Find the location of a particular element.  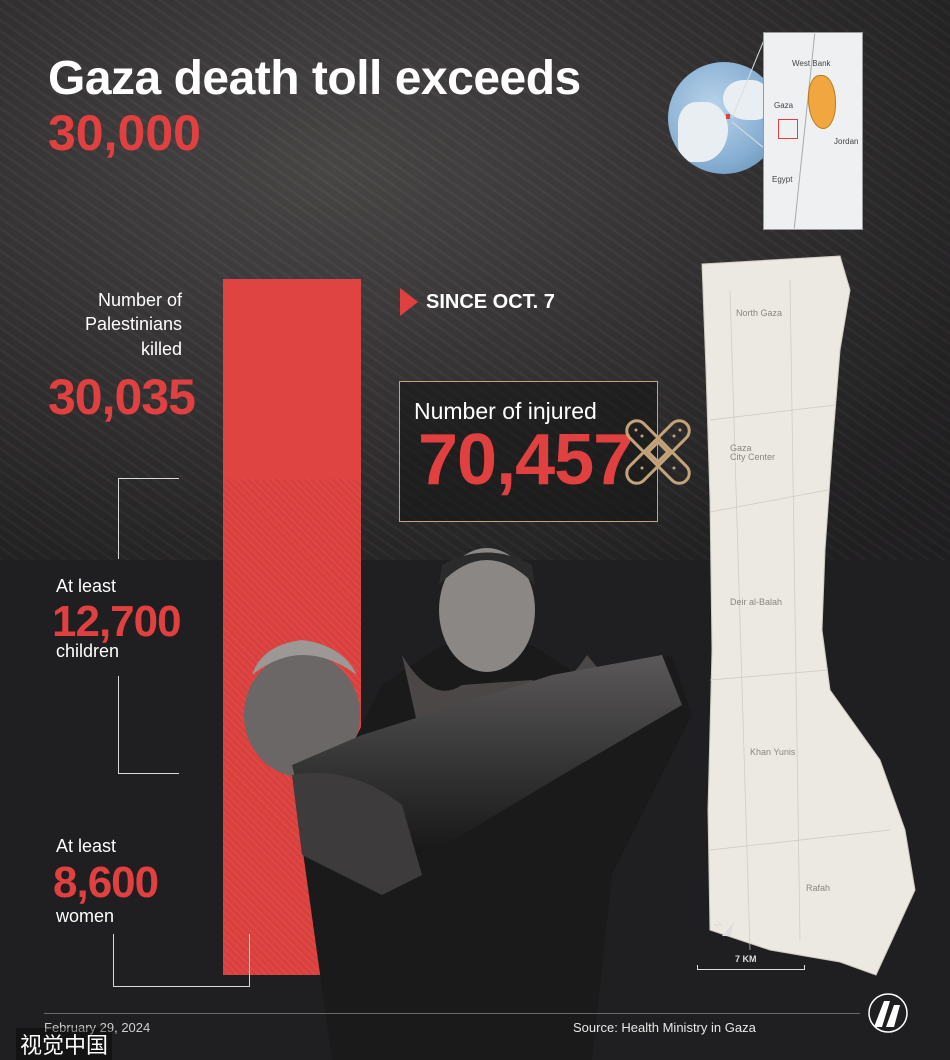

map-label-city-center: City Center is located at coordinates (752, 457).